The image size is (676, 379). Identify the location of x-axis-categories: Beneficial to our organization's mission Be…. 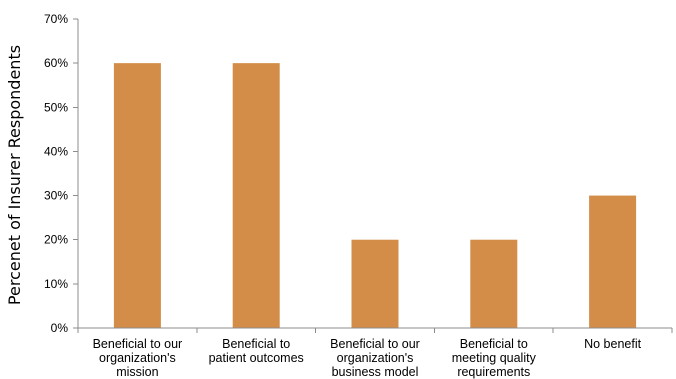
(367, 358).